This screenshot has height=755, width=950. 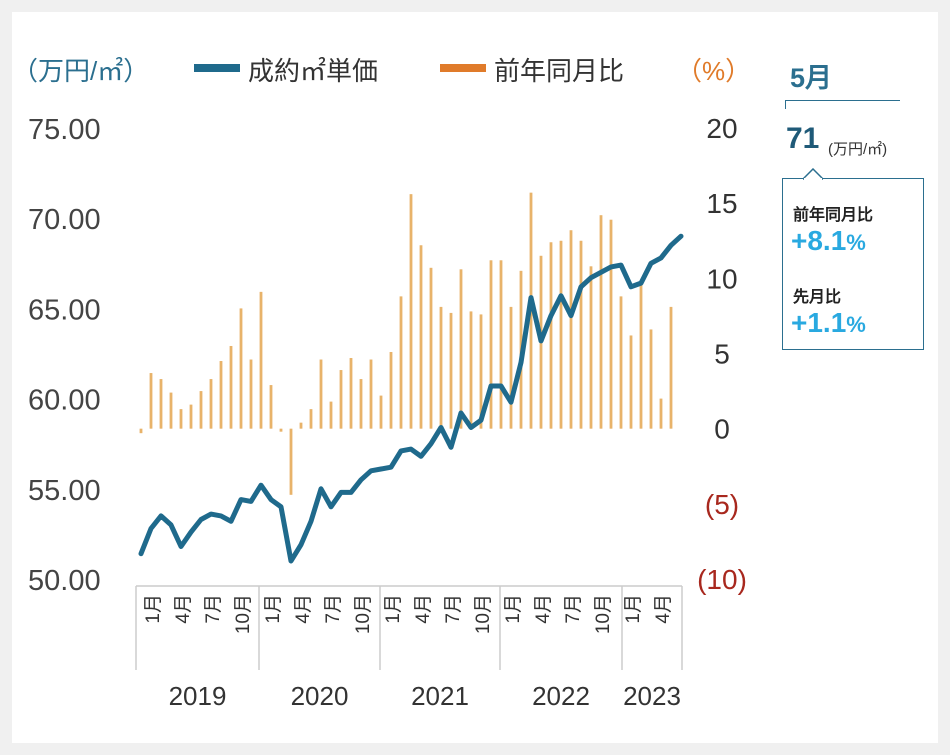 I want to click on y-left-tick: 75.00, so click(x=64, y=130).